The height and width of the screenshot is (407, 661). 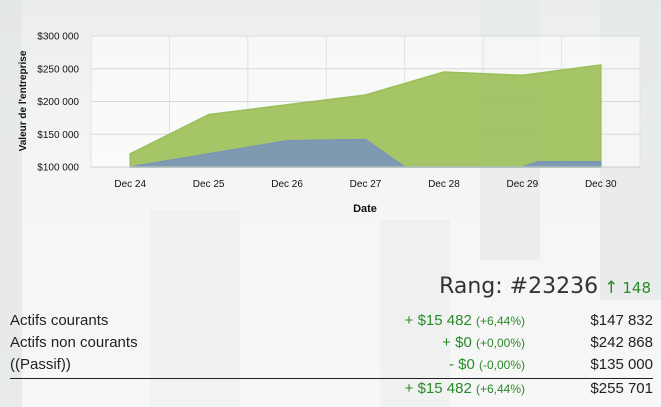 What do you see at coordinates (621, 364) in the screenshot?
I see `row-value: $135 000` at bounding box center [621, 364].